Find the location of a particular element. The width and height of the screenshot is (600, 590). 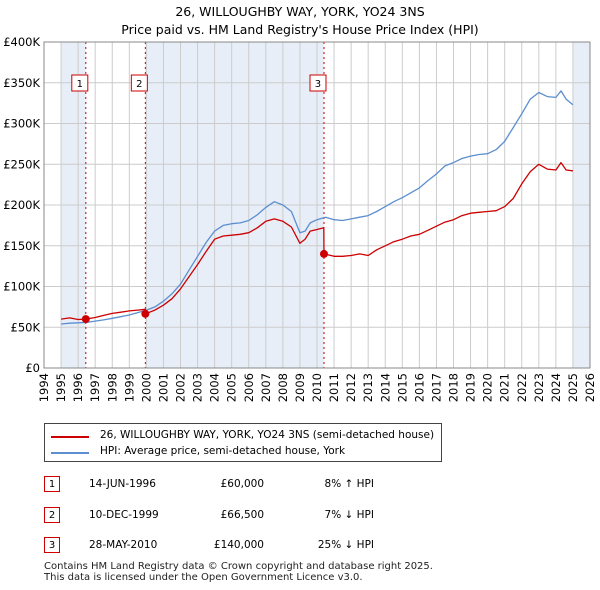

x-tick-label: 2018 is located at coordinates (454, 387).